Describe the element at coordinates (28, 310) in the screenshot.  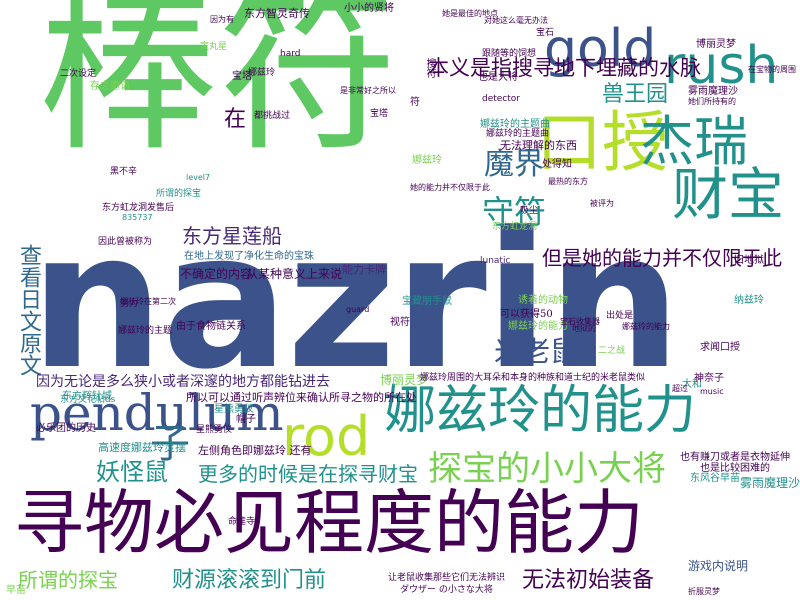
I see `word-chakan-riwen: 查看日文原文` at that location.